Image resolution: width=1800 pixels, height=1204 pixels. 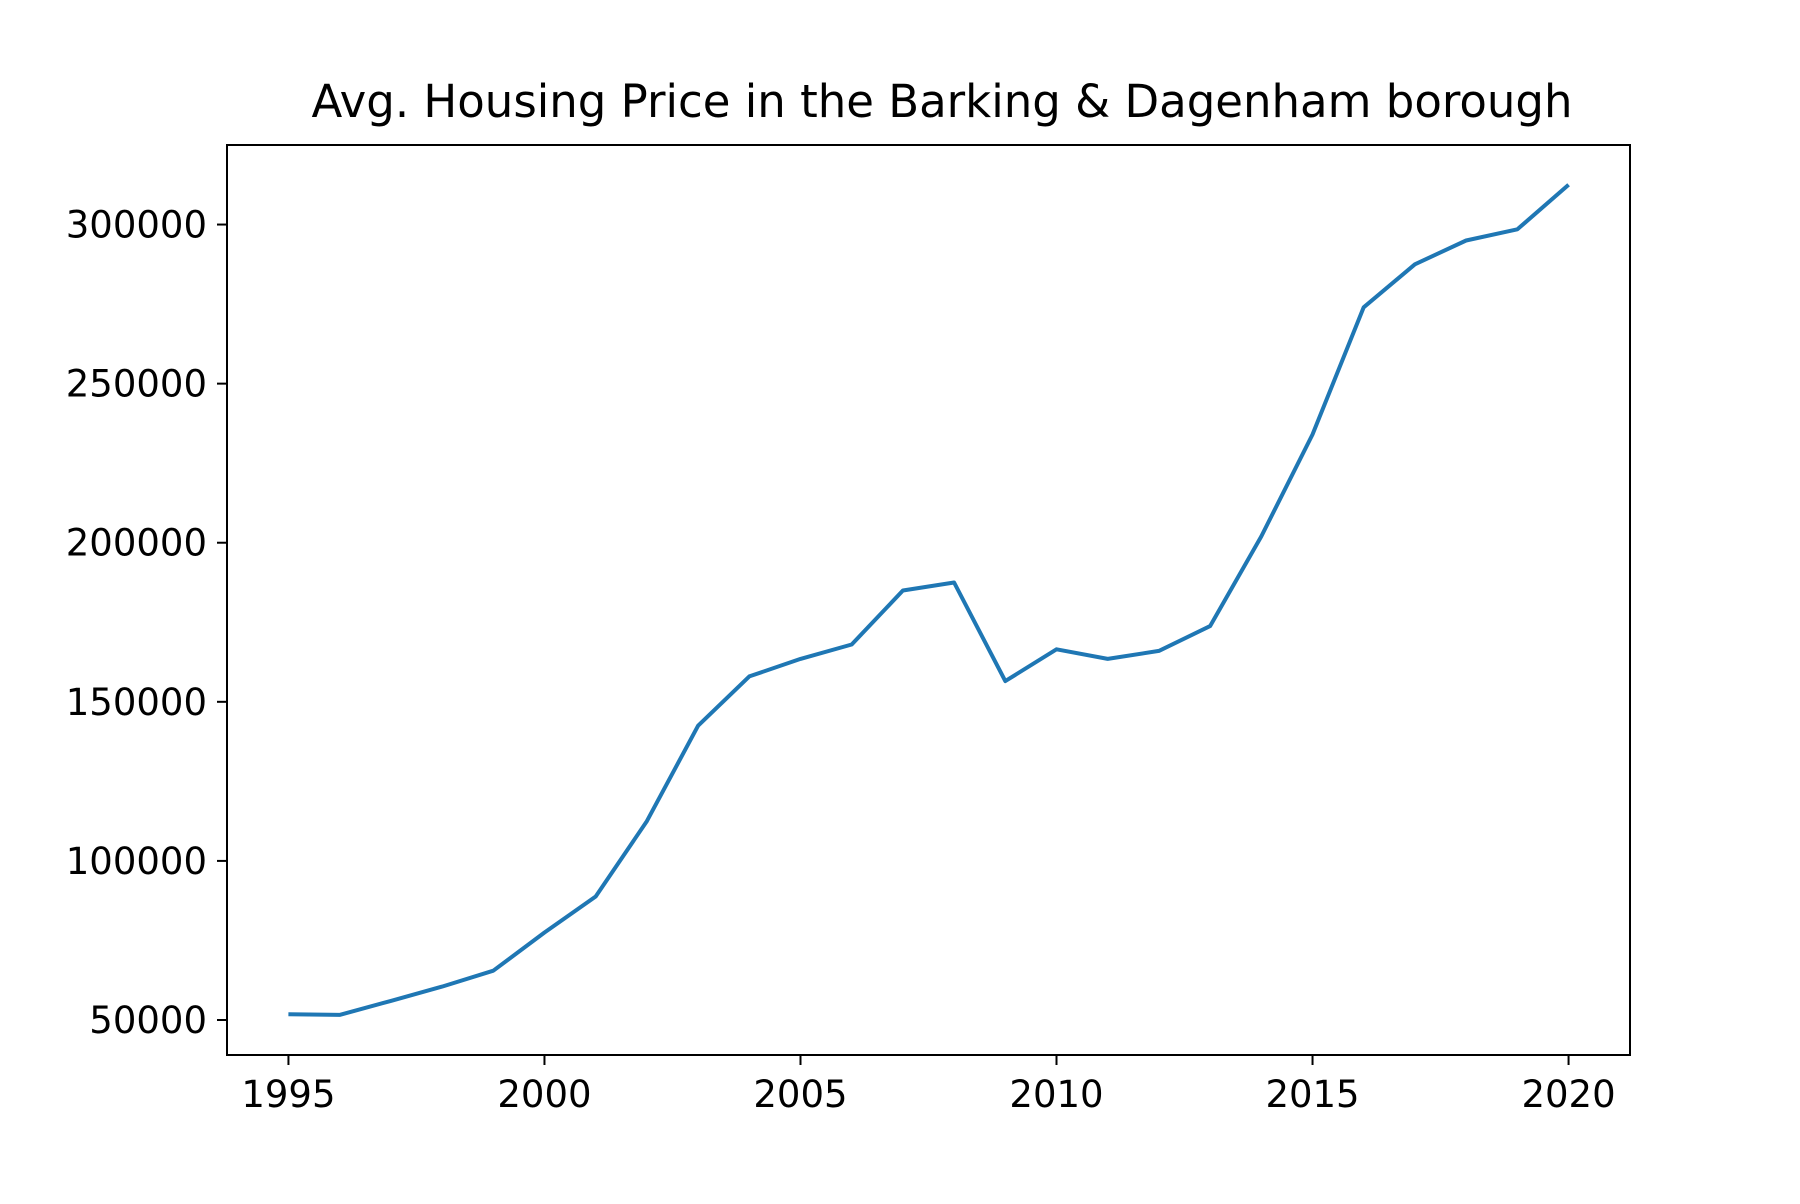 I want to click on y-tick-label: 100000, so click(x=136, y=861).